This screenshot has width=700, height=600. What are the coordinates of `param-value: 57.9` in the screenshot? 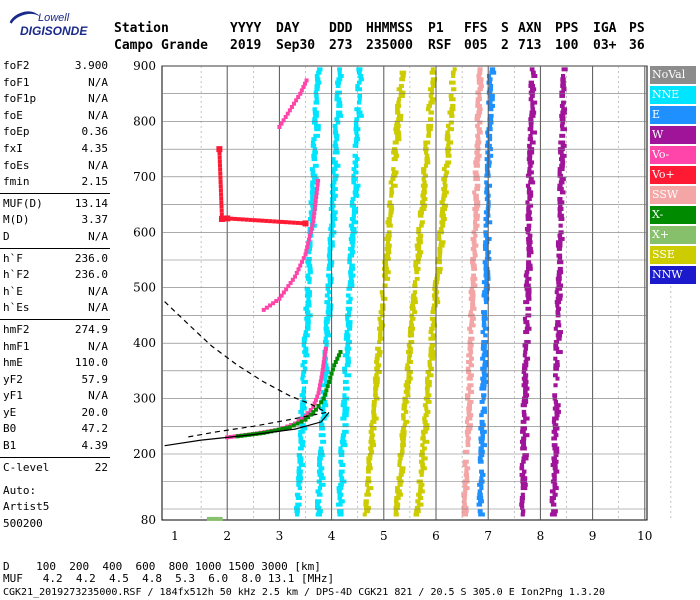 It's located at (95, 379).